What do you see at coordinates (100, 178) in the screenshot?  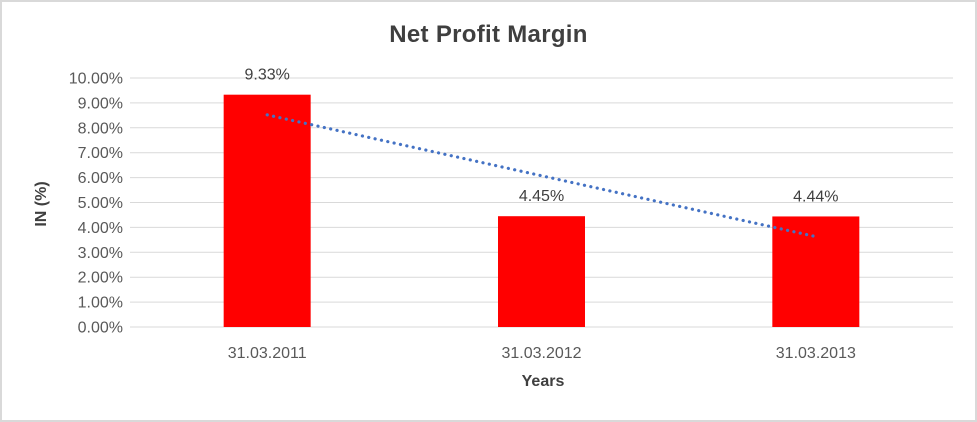 I see `y-tick-label: 6.00%` at bounding box center [100, 178].